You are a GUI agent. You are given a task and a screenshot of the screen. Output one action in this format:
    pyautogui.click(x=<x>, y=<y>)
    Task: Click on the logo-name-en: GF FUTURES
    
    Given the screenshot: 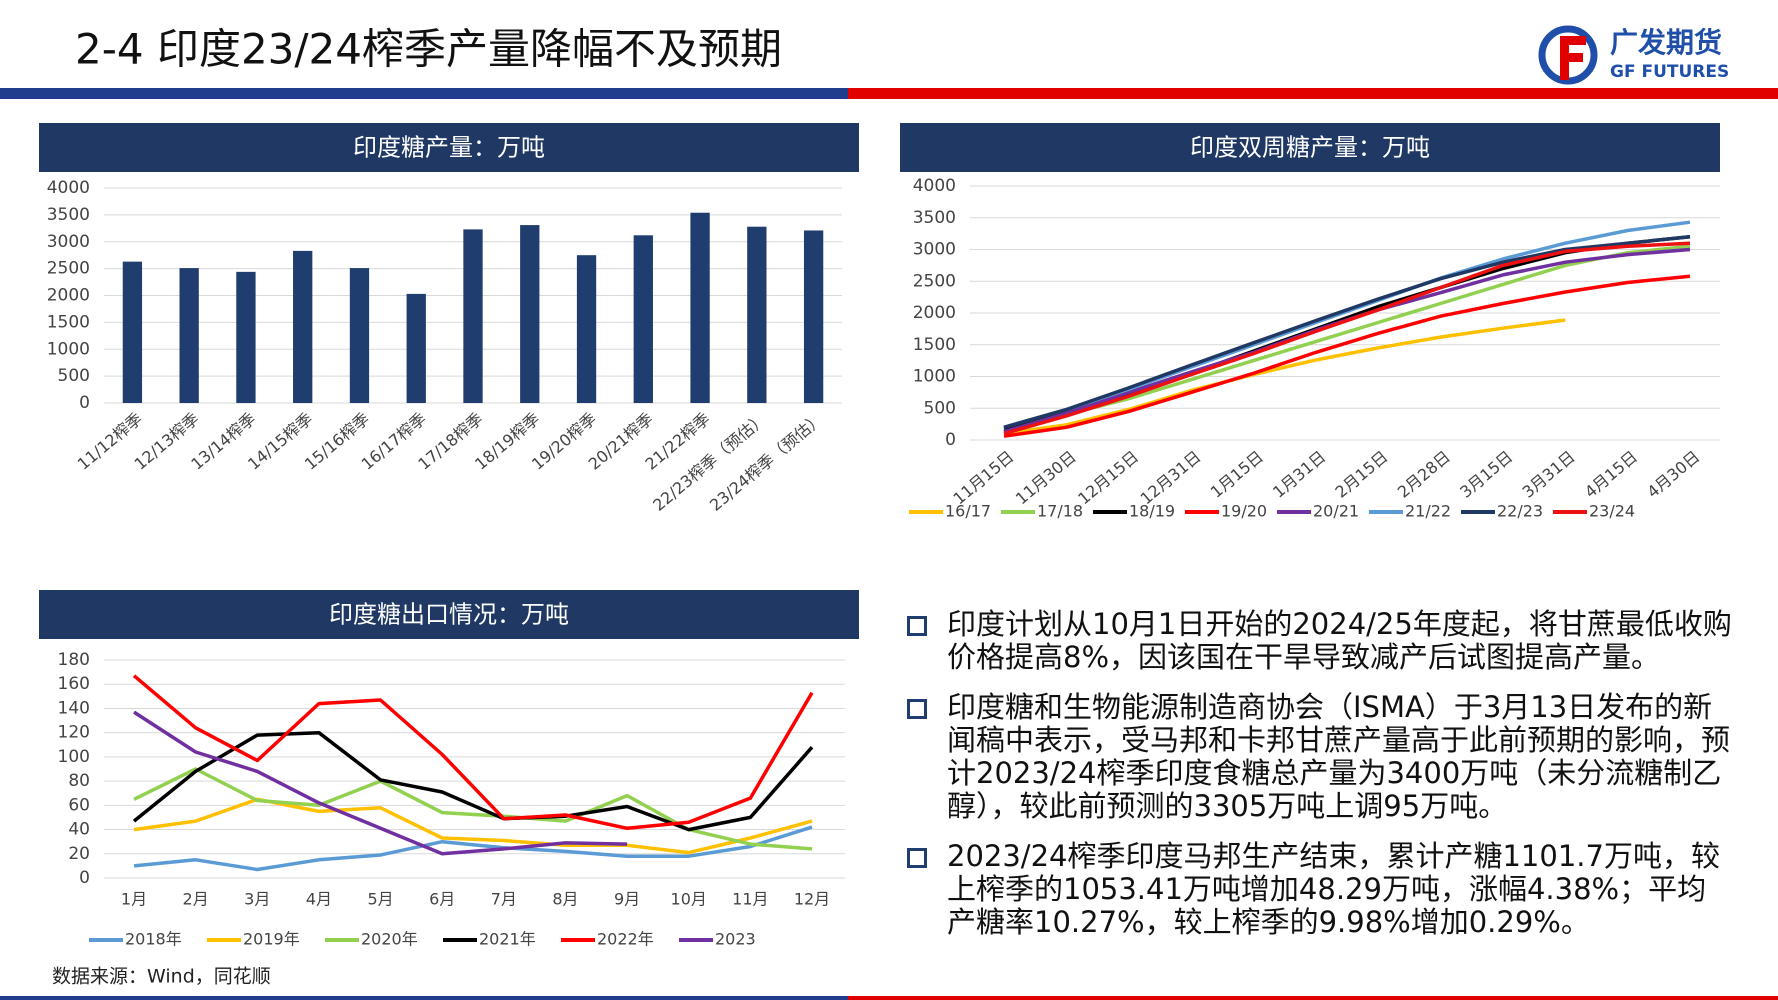 What is the action you would take?
    pyautogui.click(x=1669, y=72)
    